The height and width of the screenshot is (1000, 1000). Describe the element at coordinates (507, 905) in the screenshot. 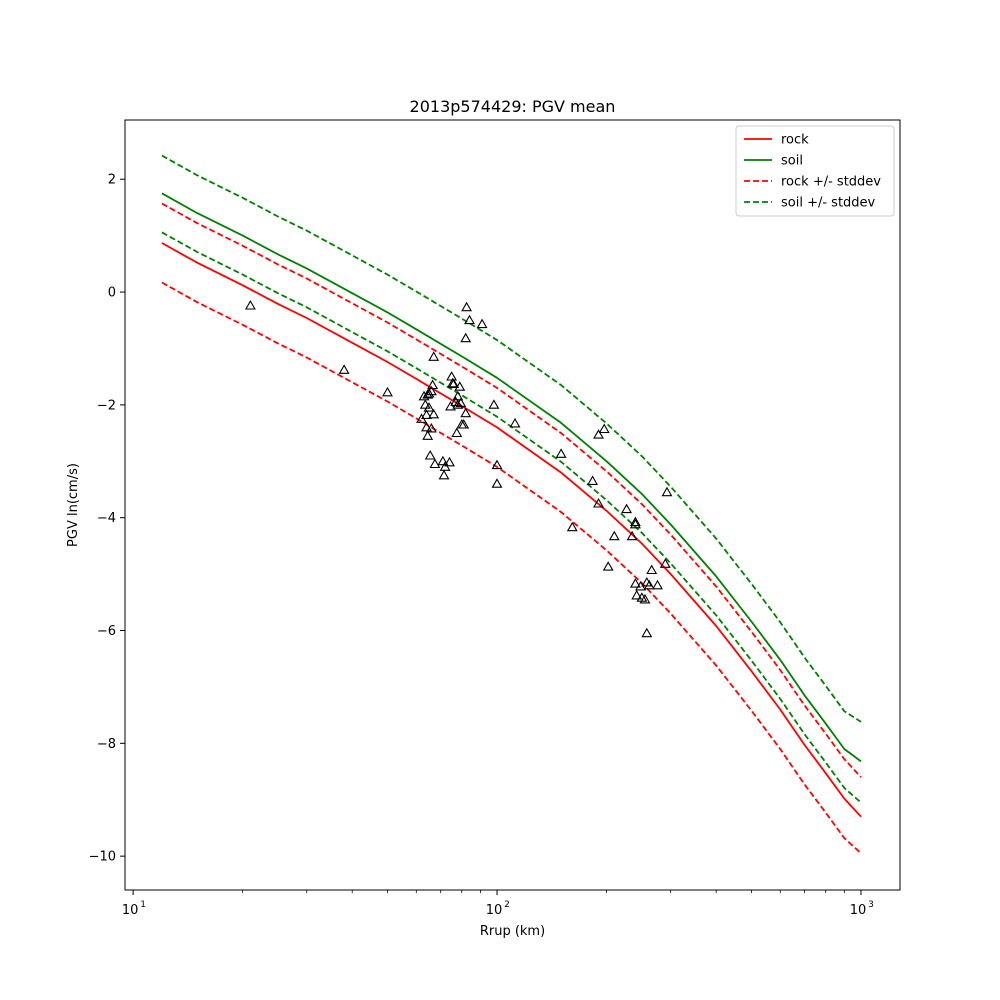

I see `x-tick-exponent: 2` at that location.